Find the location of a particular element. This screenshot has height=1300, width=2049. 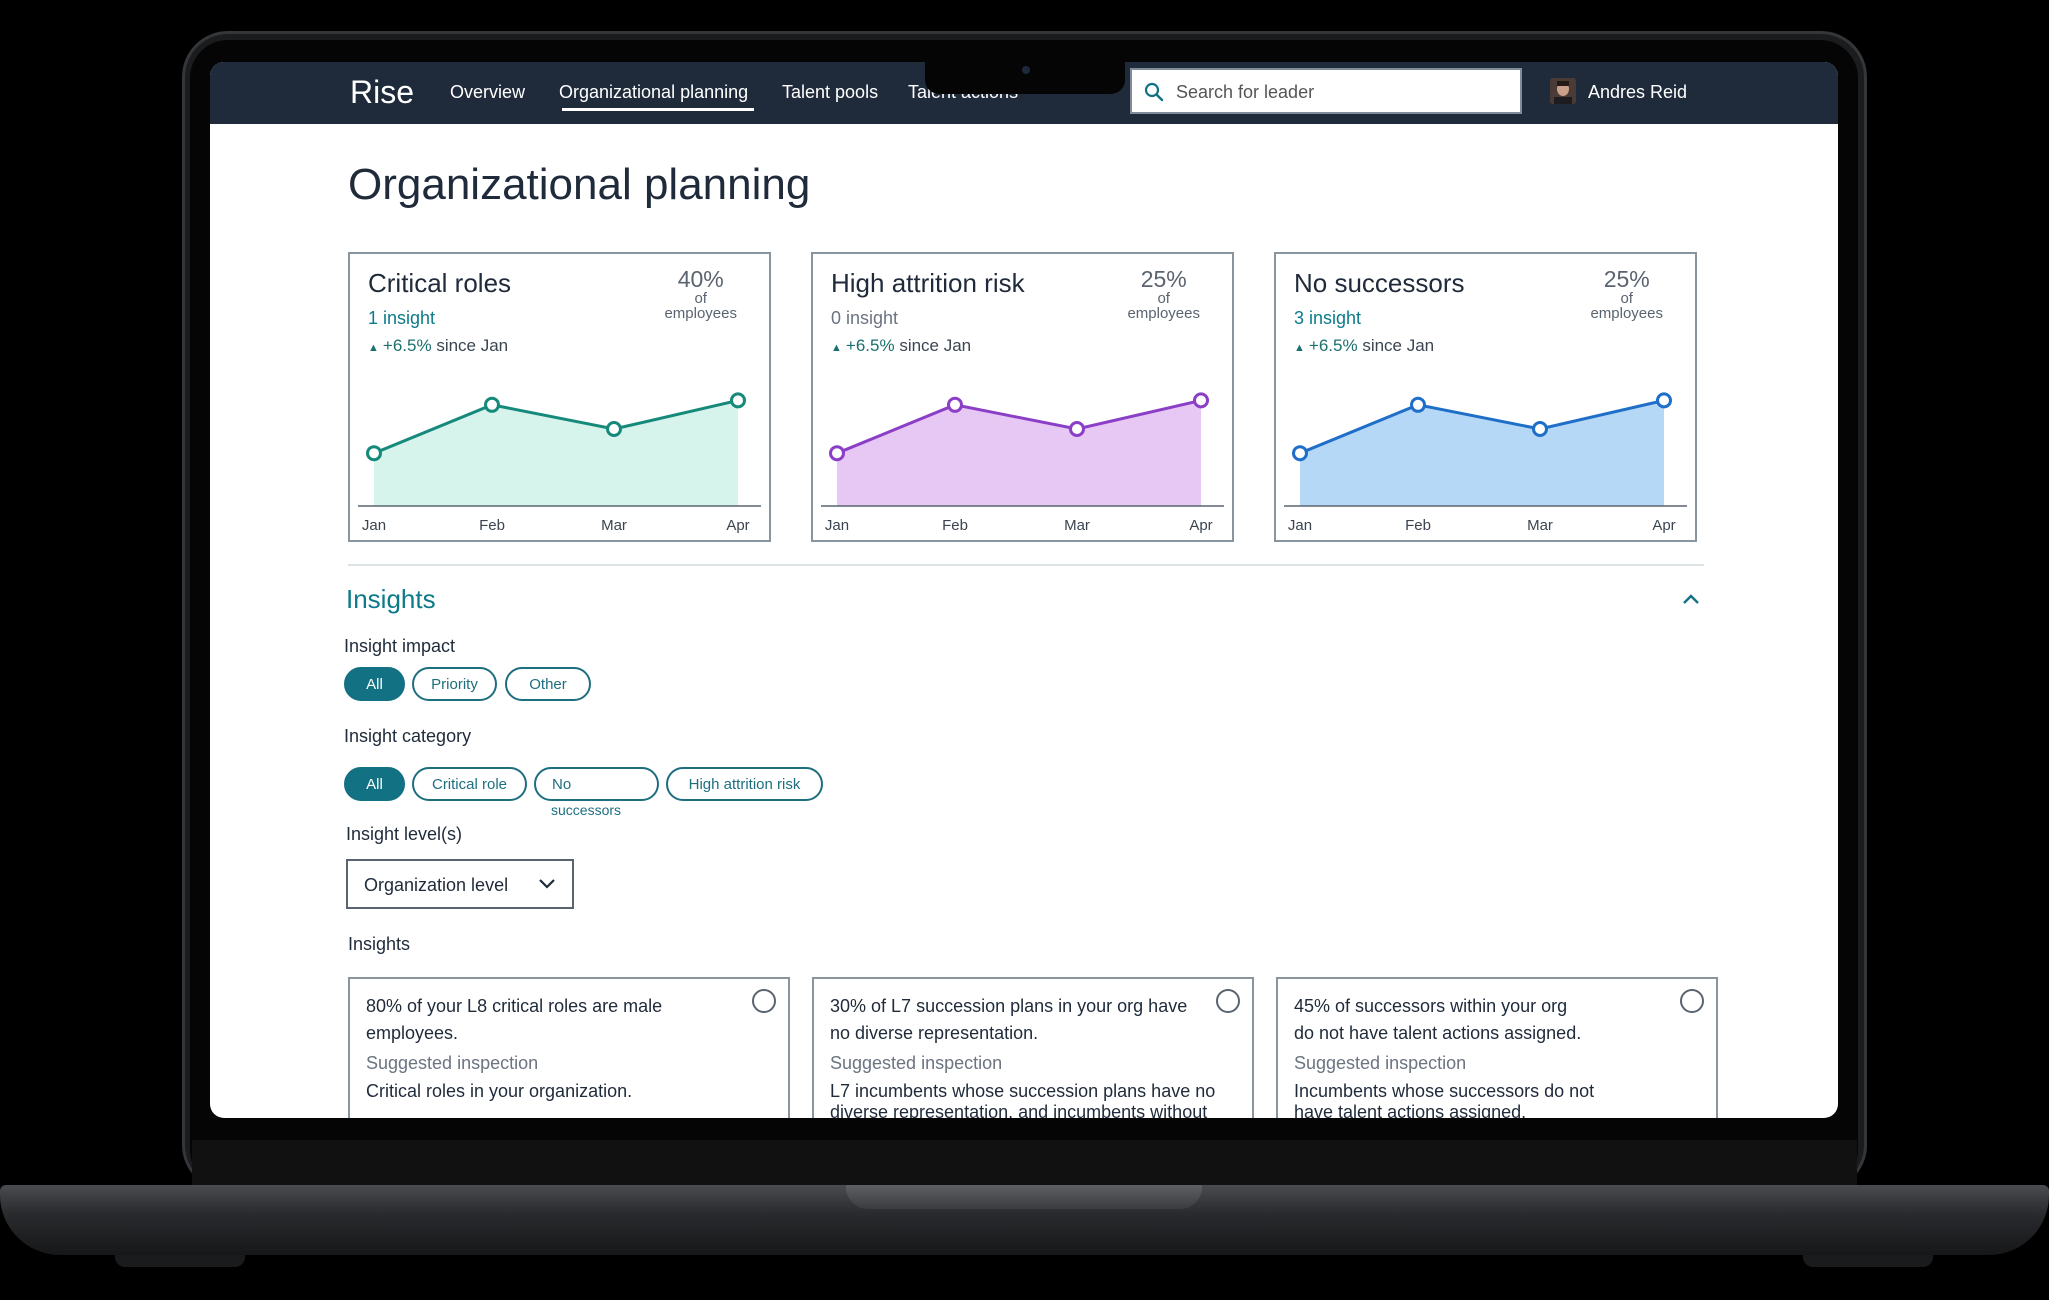

nav-active-indicator is located at coordinates (658, 109).